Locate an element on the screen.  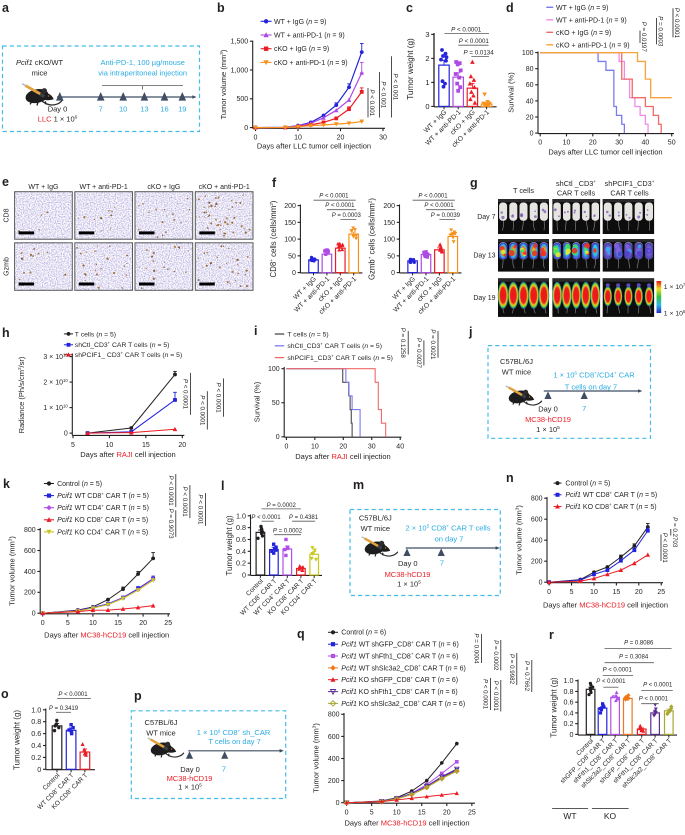
svg-text: 0.4 is located at coordinates (241, 551).